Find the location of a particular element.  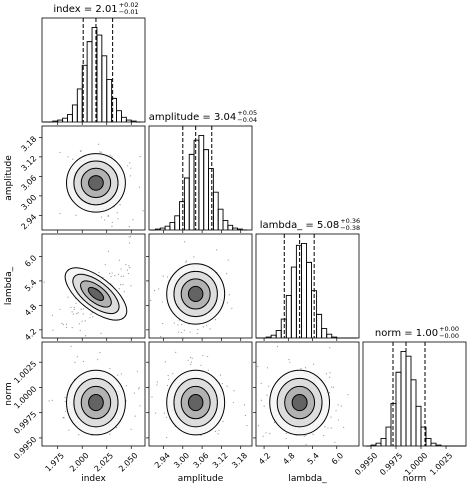

y-tick-label: 5.4 is located at coordinates (30, 285).